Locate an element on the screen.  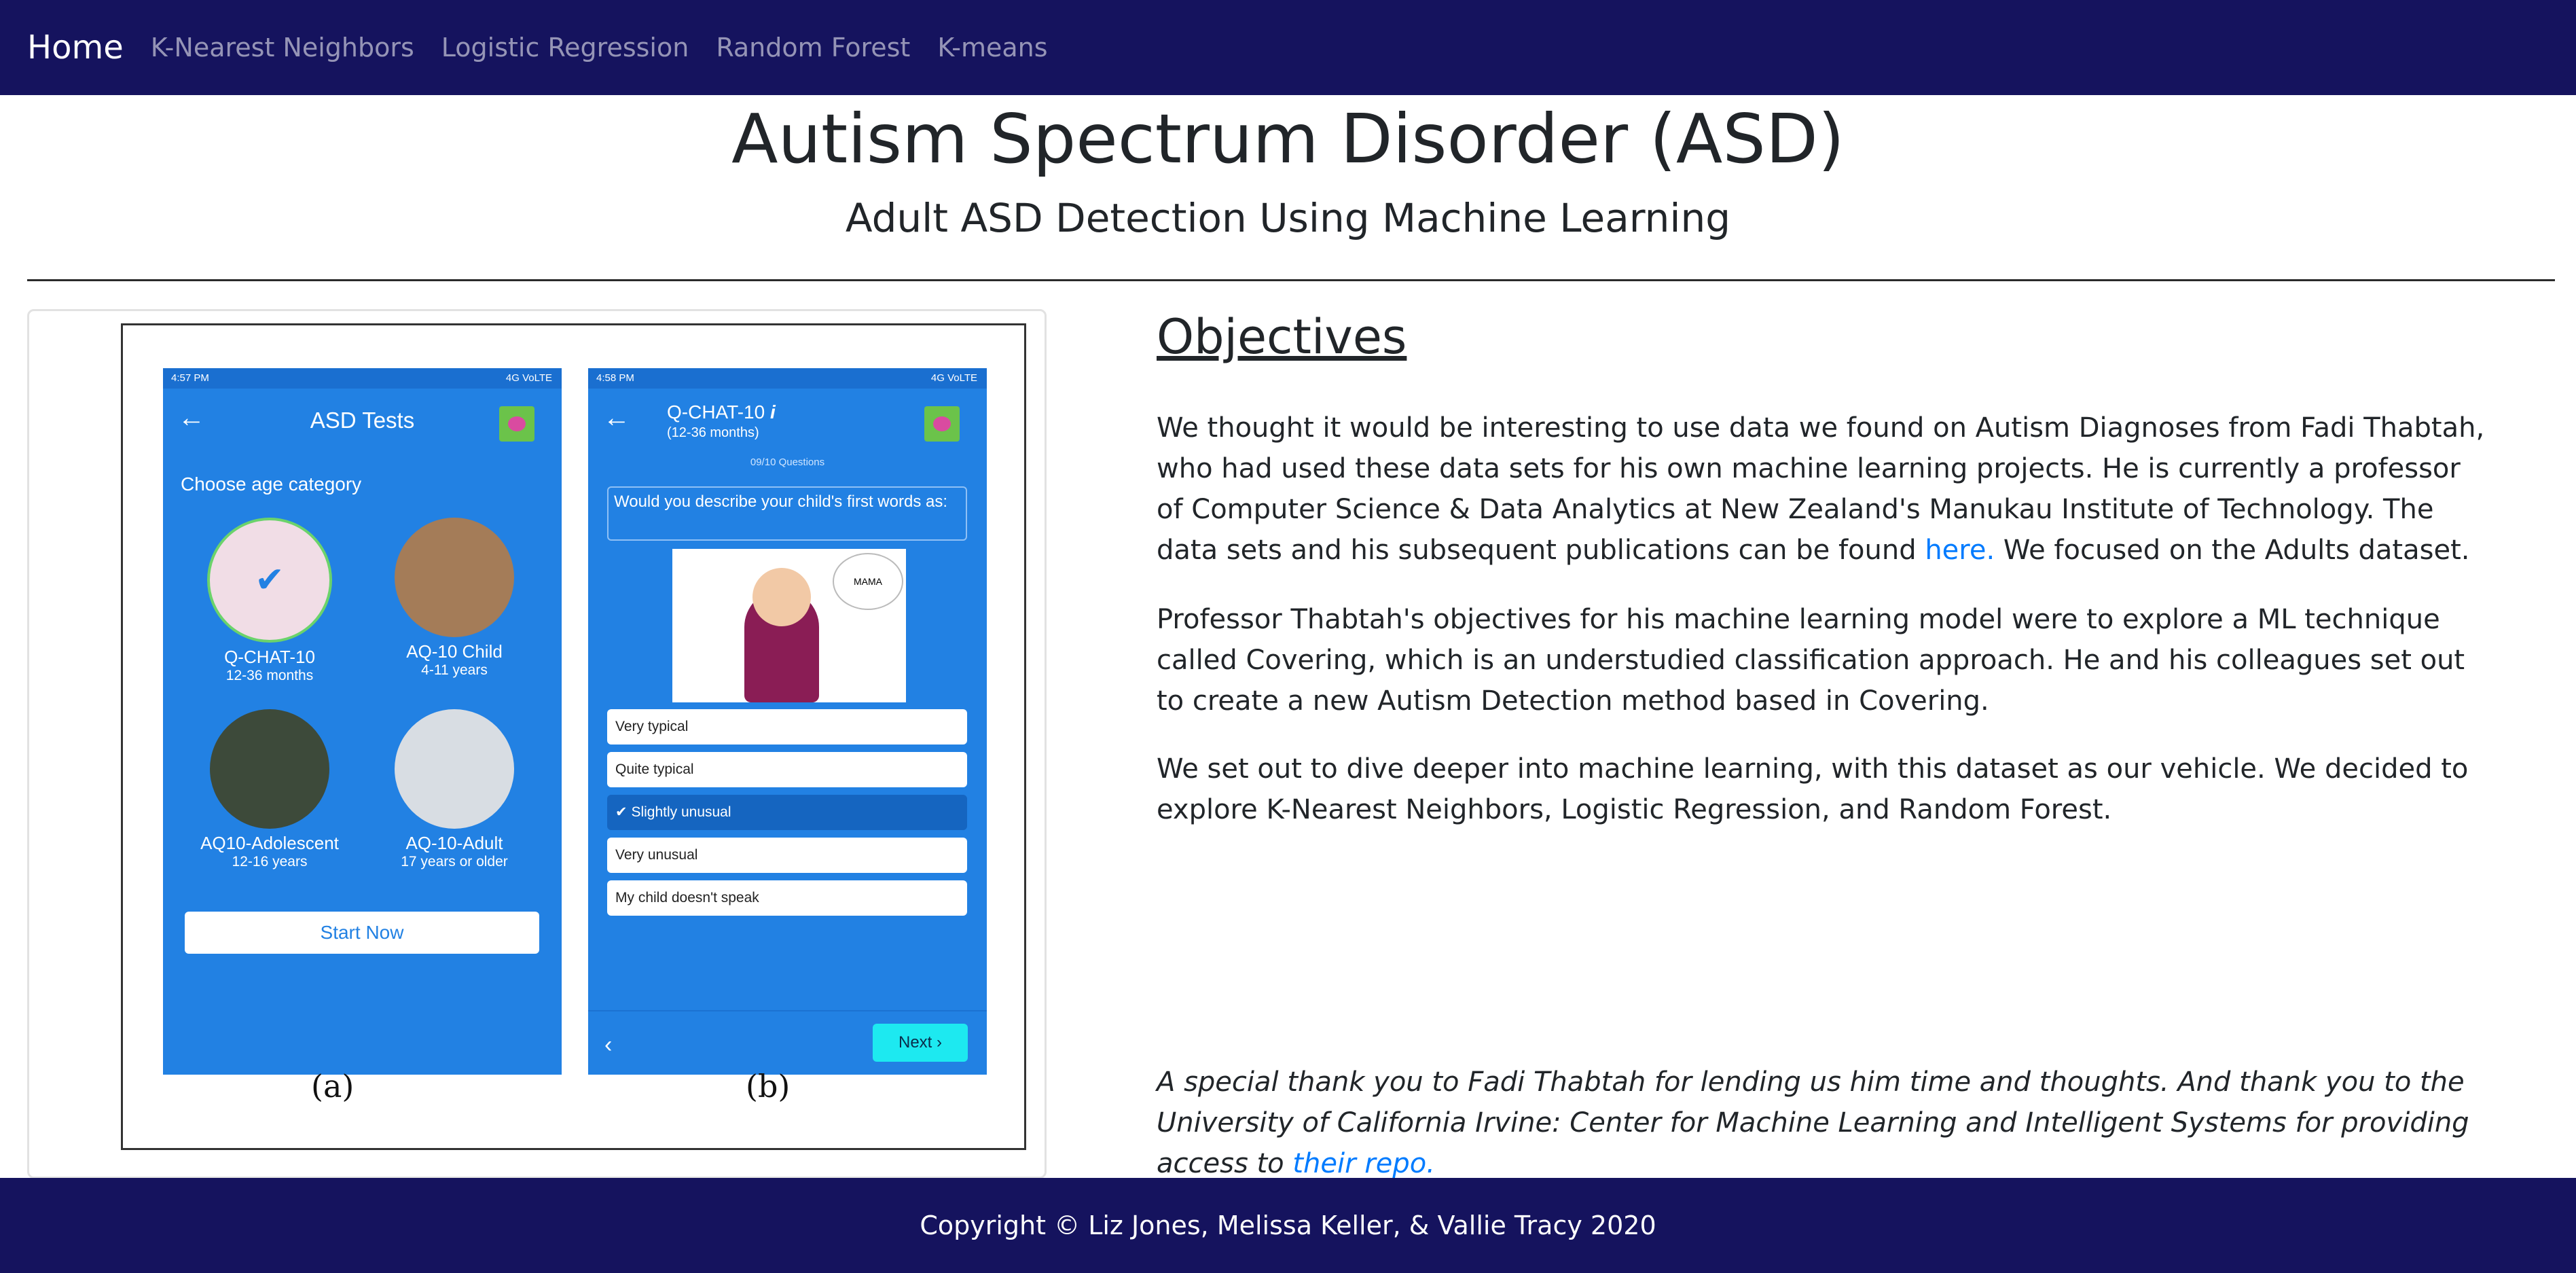
category-name: AQ10-Adolescent is located at coordinates (269, 844).